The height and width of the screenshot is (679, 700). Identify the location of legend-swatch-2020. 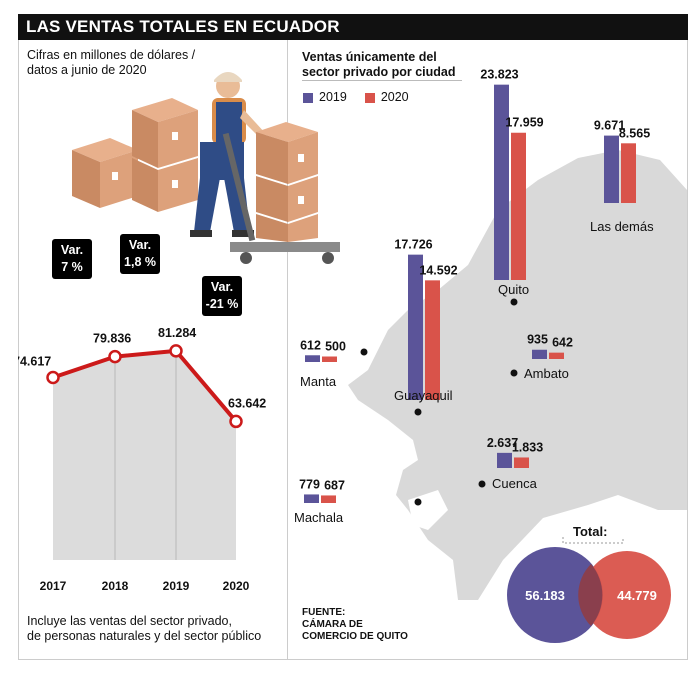
(369, 97).